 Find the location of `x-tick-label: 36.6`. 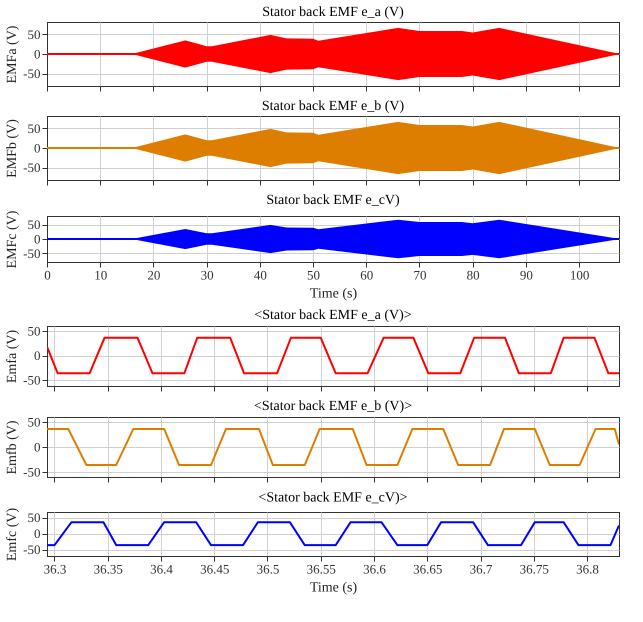

x-tick-label: 36.6 is located at coordinates (374, 569).